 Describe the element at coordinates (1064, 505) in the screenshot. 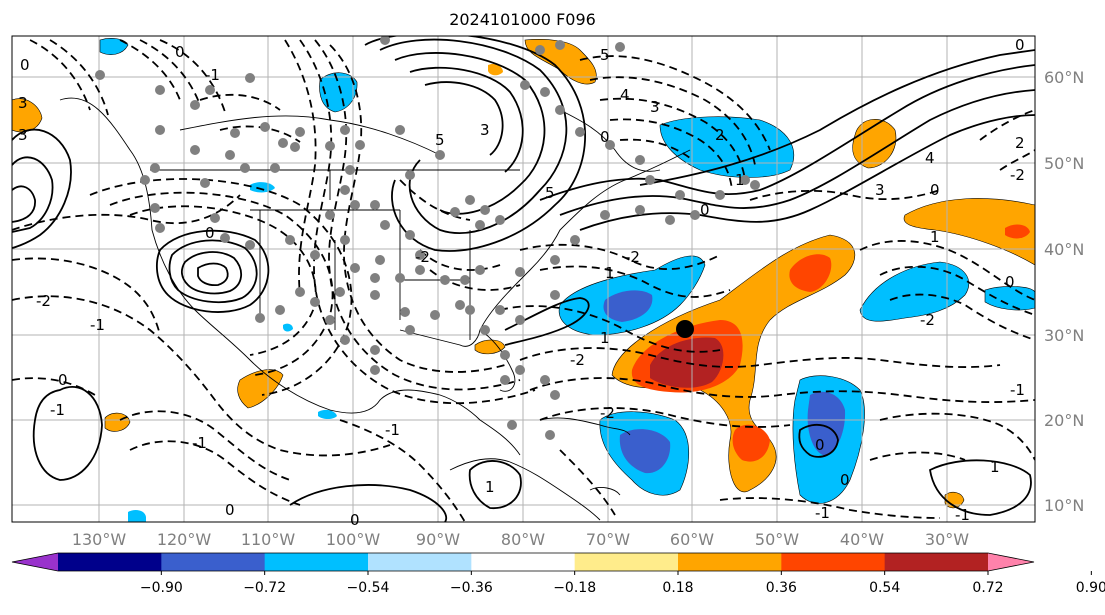

I see `lat-label: 10°N` at that location.